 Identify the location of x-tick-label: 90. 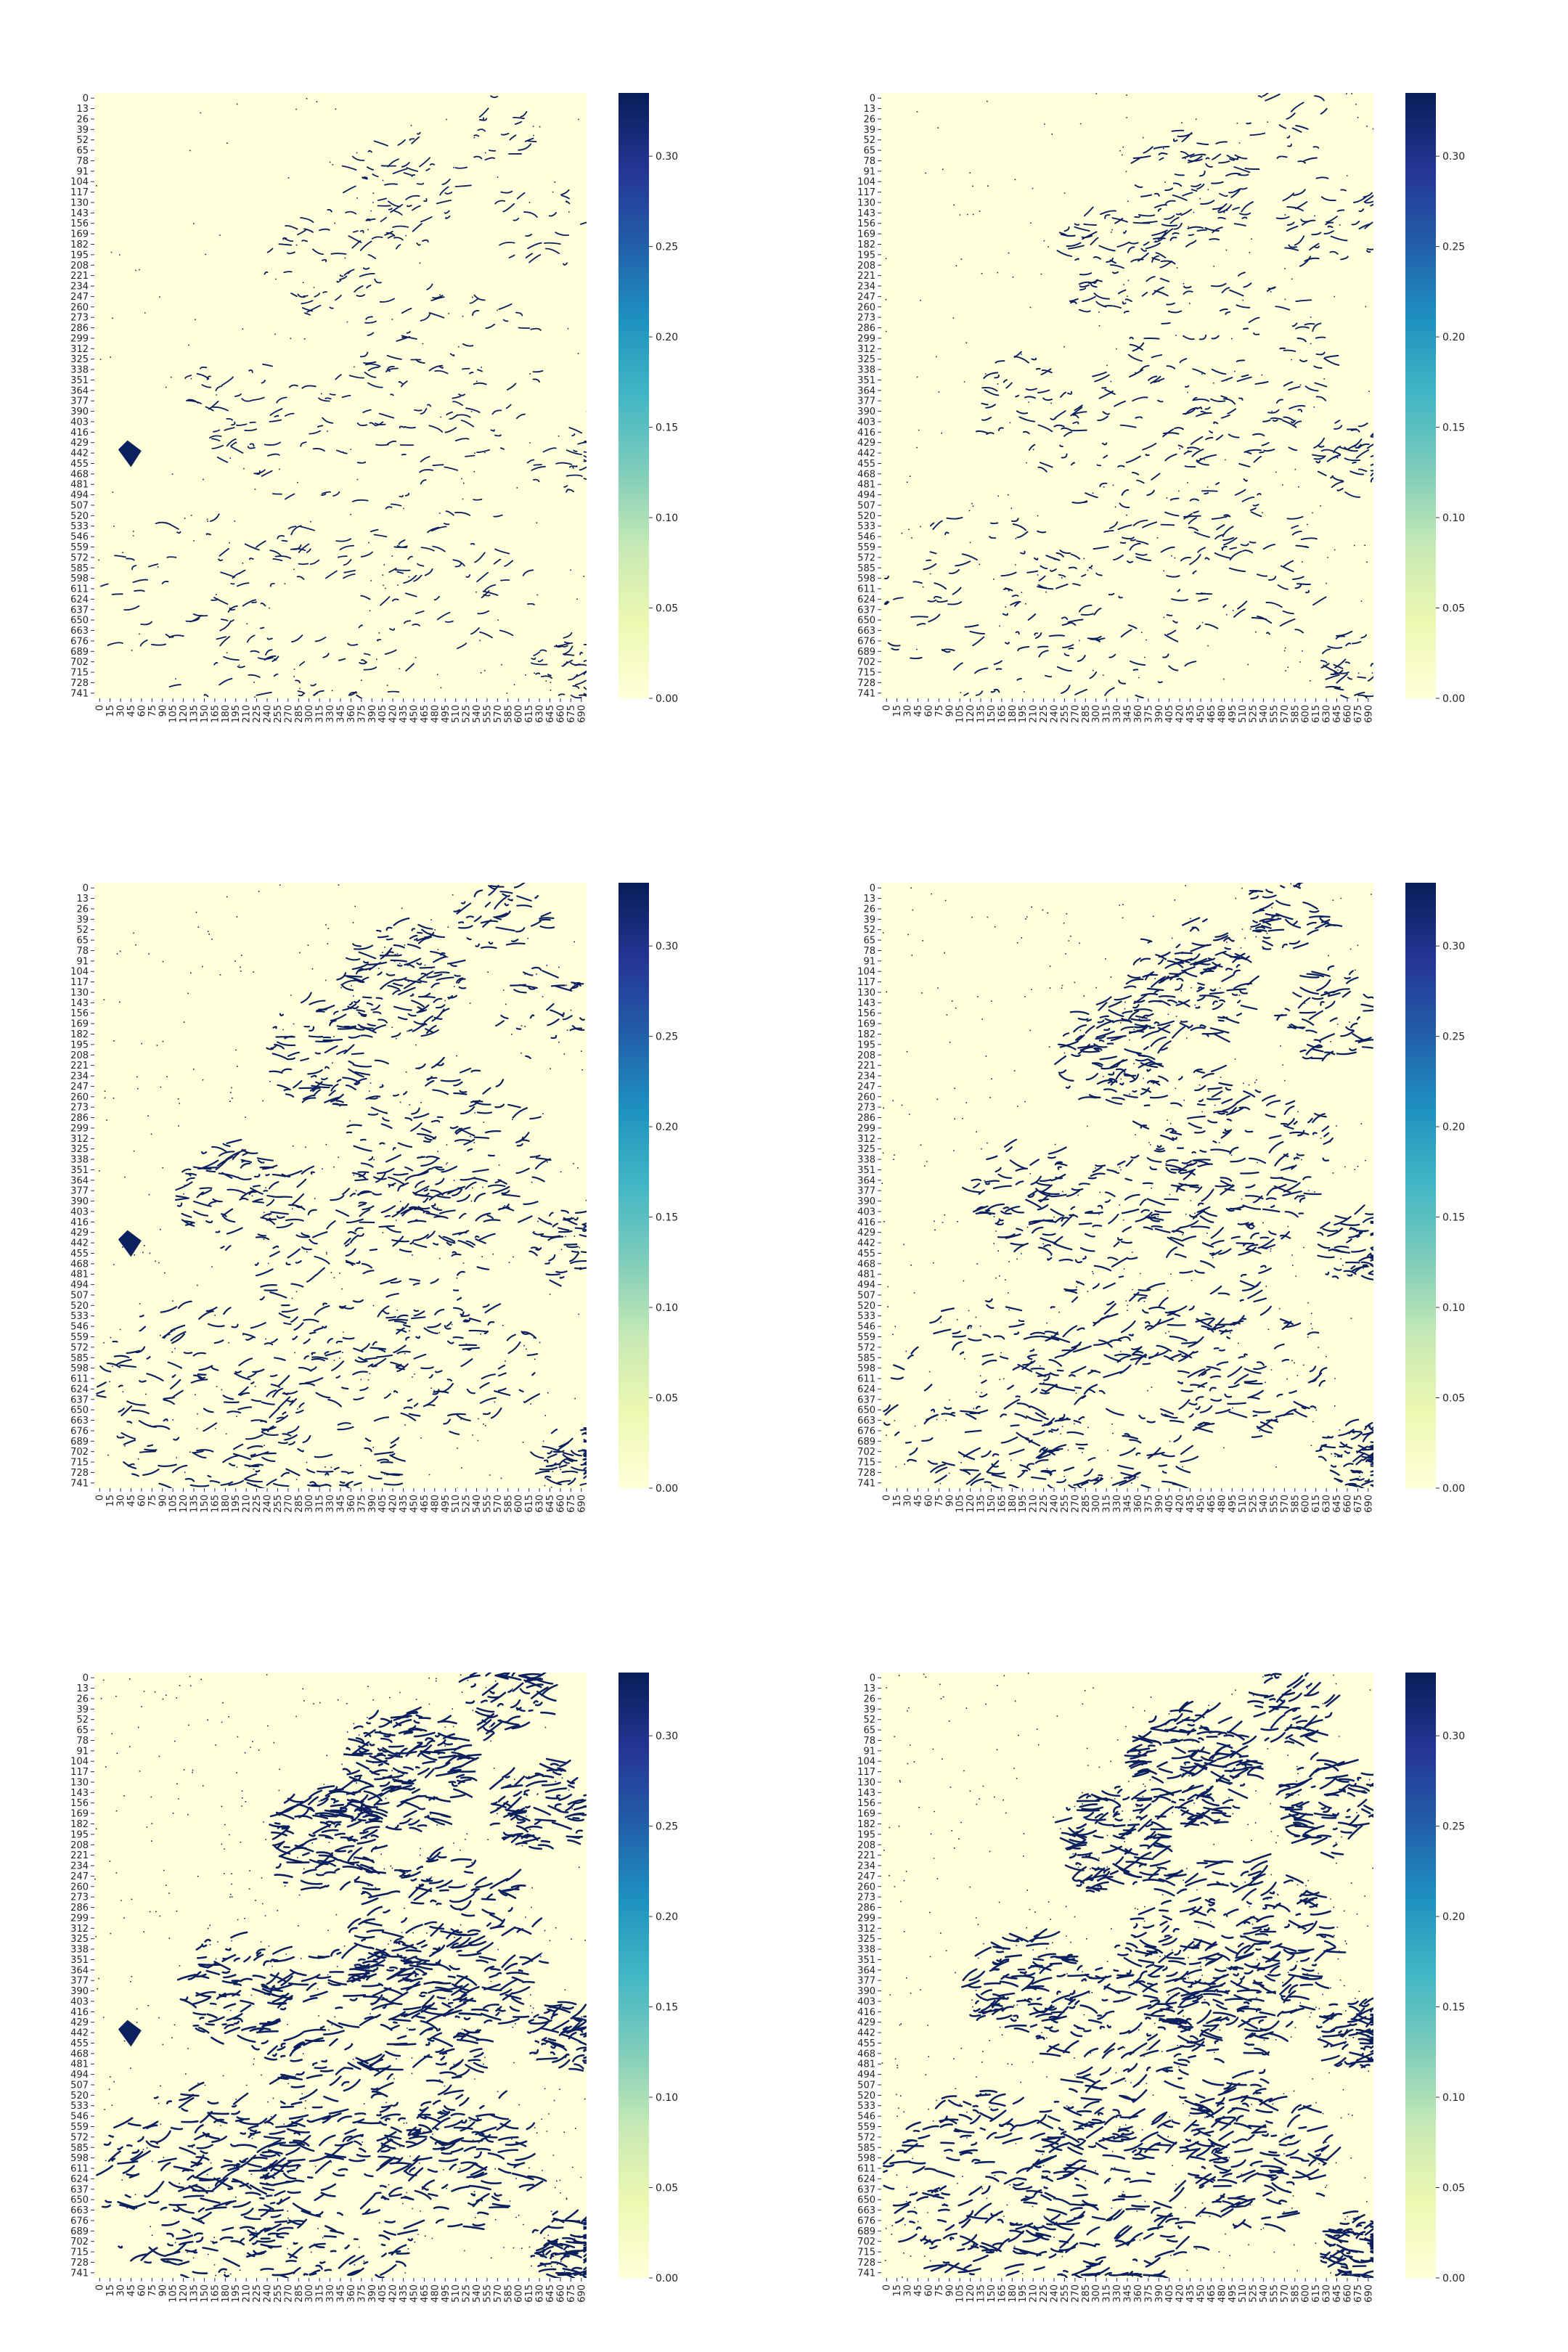
(950, 711).